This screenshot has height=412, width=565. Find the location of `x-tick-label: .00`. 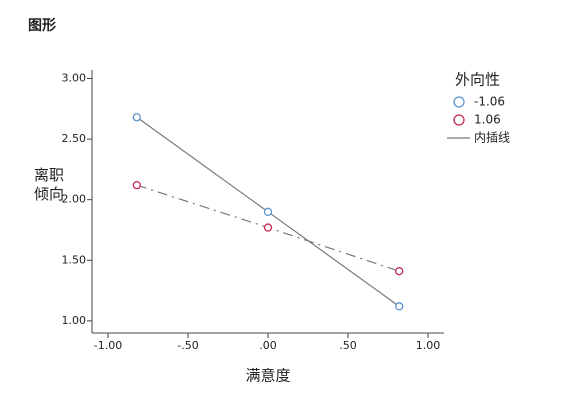

x-tick-label: .00 is located at coordinates (268, 345).